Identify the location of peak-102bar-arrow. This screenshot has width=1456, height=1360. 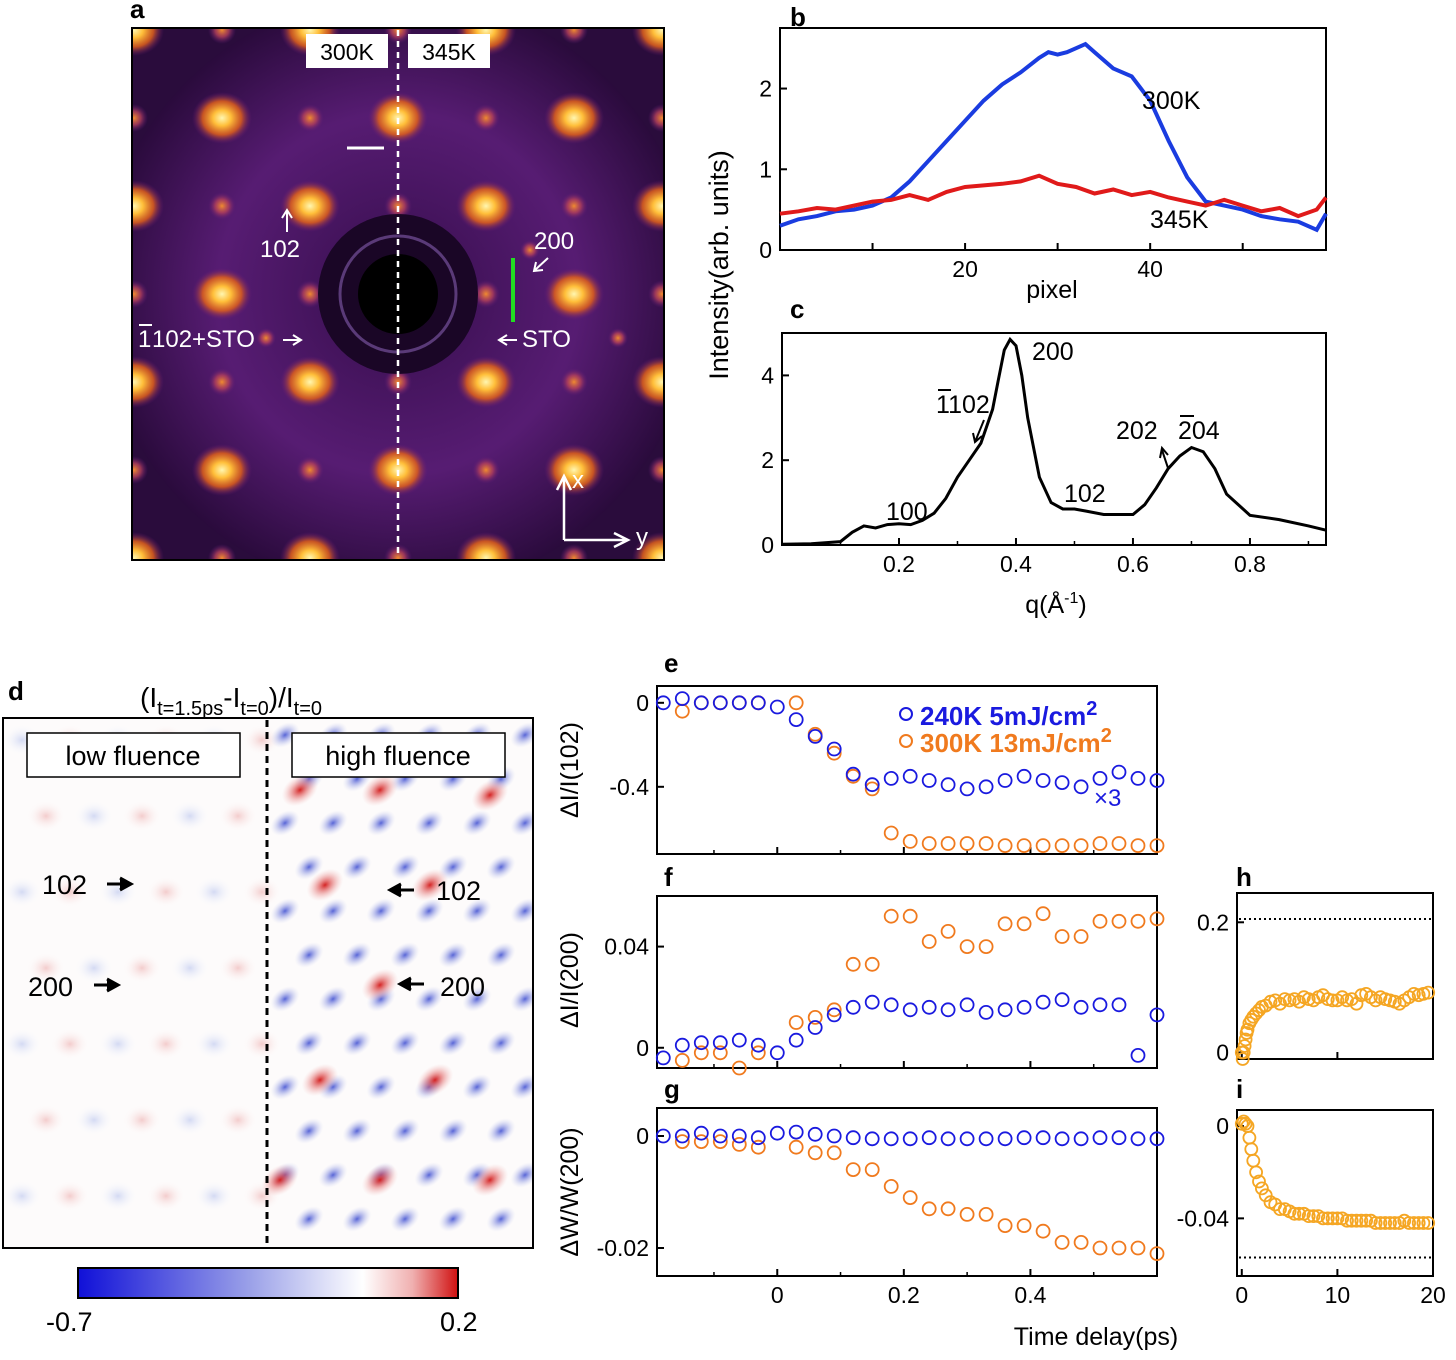
(293, 340).